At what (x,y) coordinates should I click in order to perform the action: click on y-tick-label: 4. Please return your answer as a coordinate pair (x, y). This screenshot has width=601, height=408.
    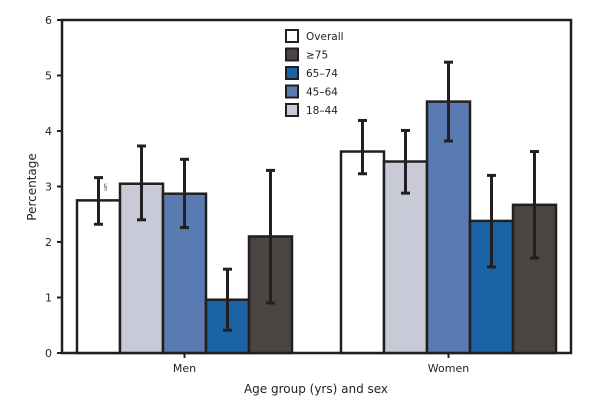
    Looking at the image, I should click on (48, 131).